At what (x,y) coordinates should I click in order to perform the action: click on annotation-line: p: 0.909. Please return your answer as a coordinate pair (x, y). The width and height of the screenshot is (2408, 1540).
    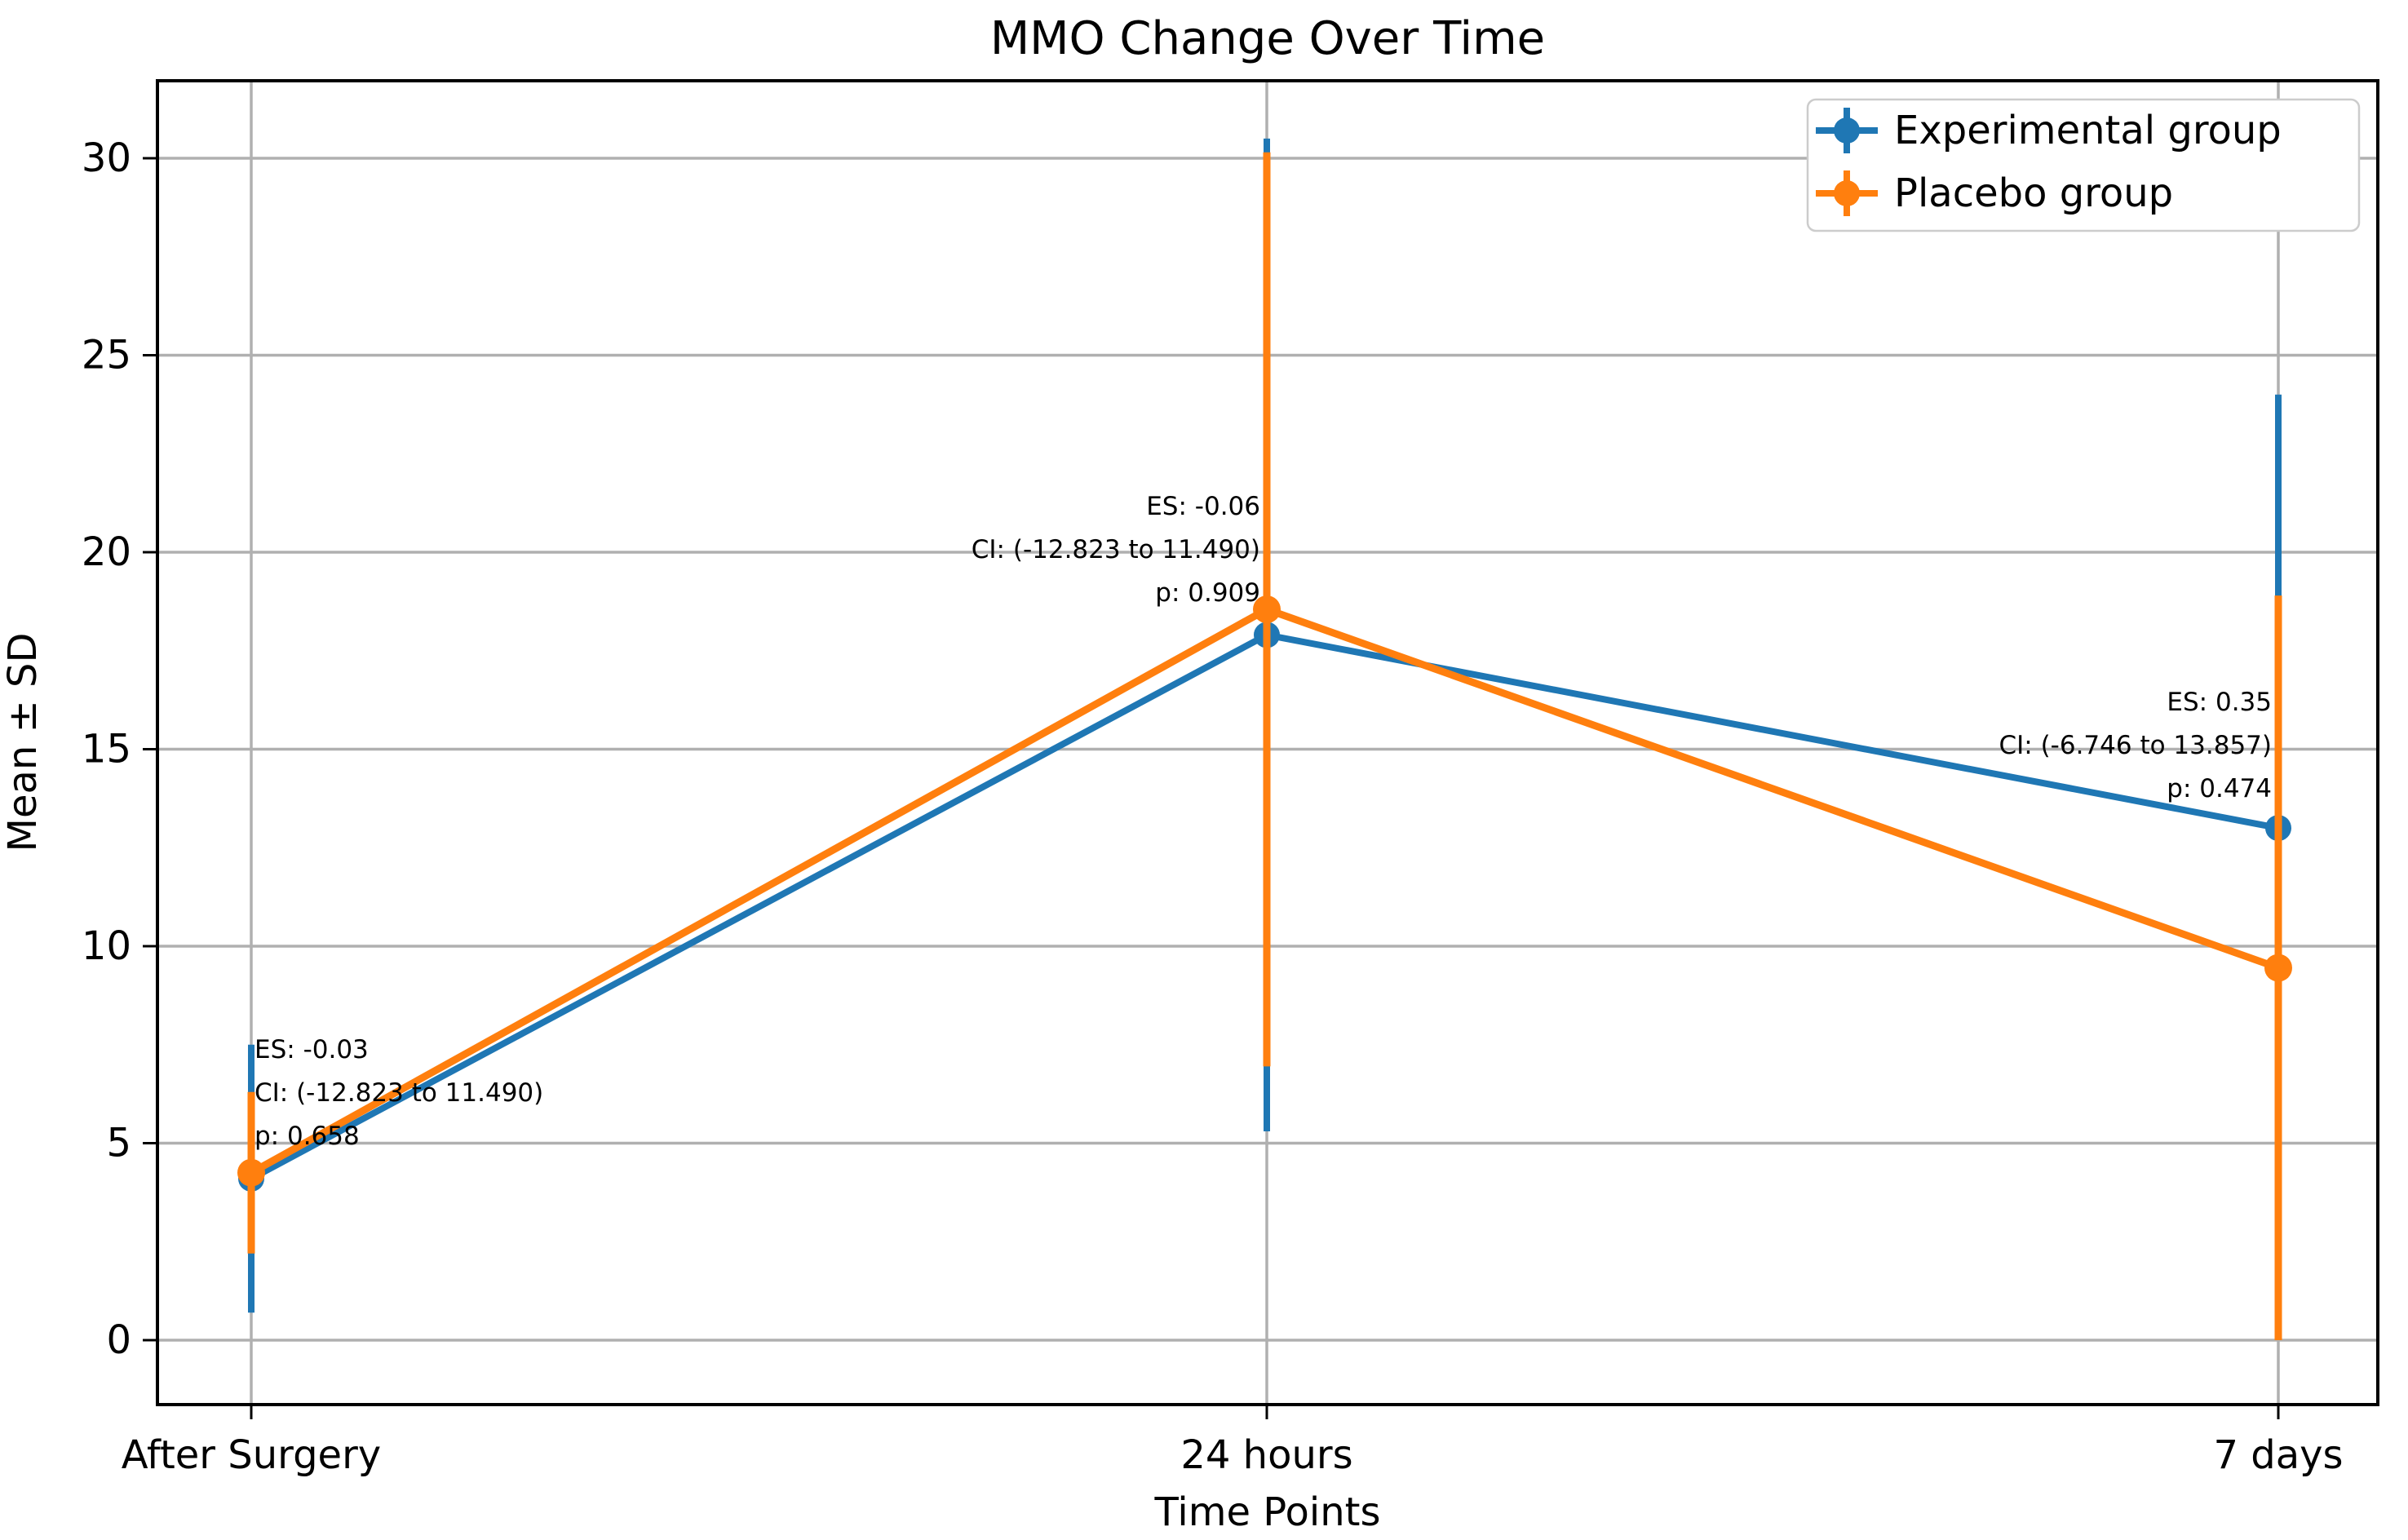
    Looking at the image, I should click on (1207, 593).